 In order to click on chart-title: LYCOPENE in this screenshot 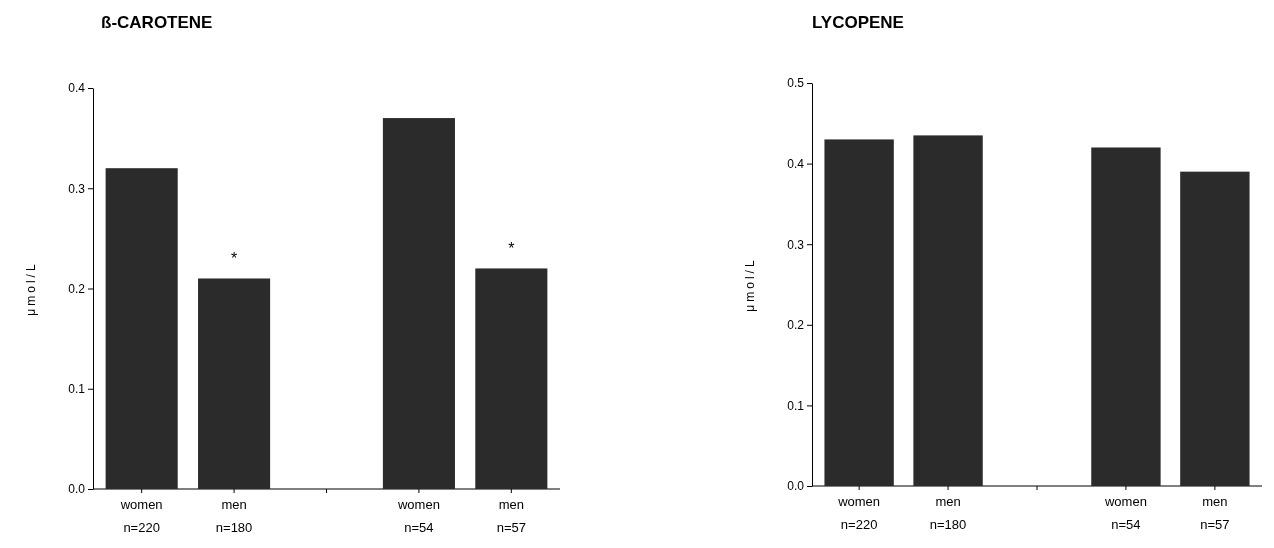, I will do `click(858, 22)`.